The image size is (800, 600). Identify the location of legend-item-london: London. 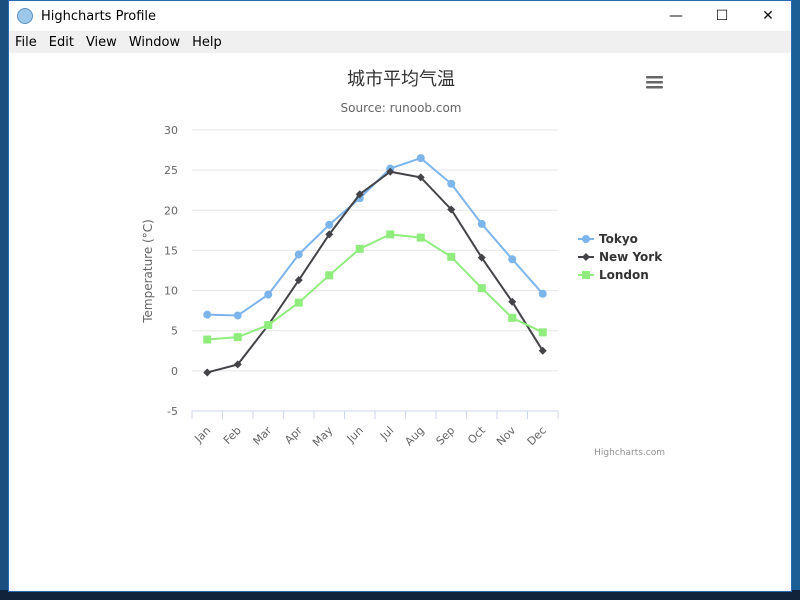
(613, 275).